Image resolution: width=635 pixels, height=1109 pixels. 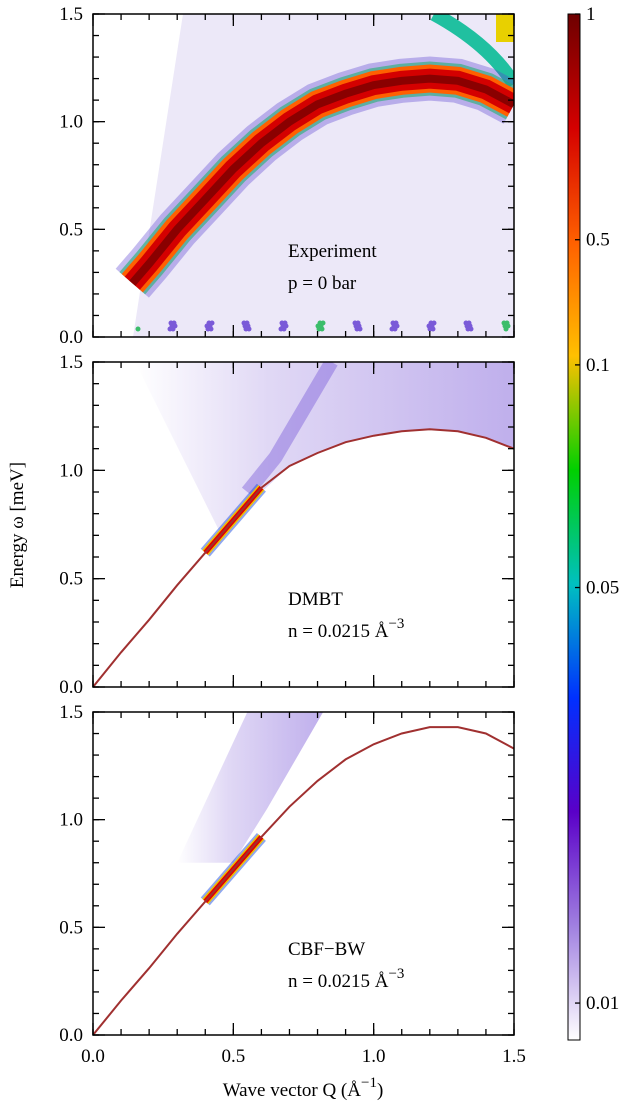 I want to click on colorbar, so click(x=574, y=527).